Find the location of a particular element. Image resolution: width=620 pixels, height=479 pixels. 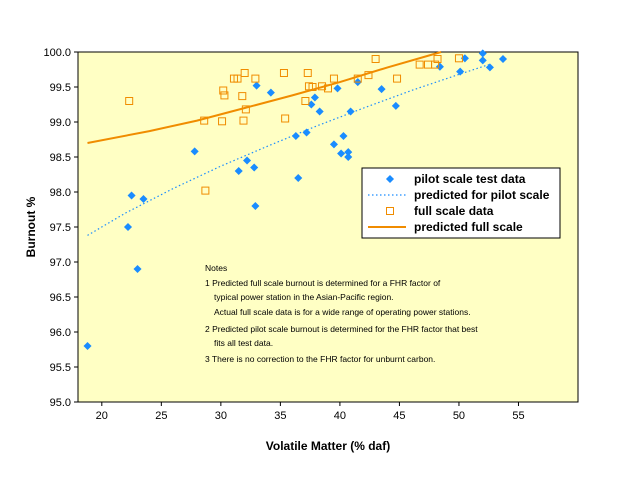

x-tick-label: 50 is located at coordinates (459, 416).